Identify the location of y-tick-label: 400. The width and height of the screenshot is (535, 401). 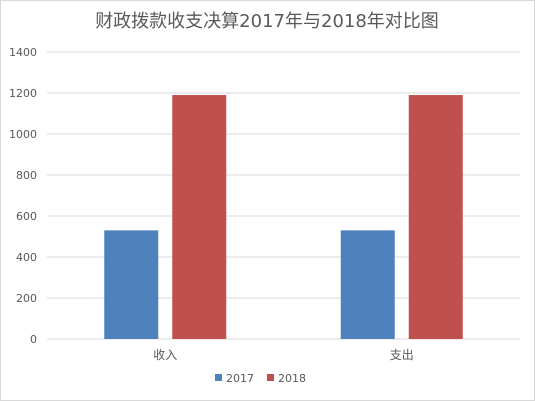
(26, 257).